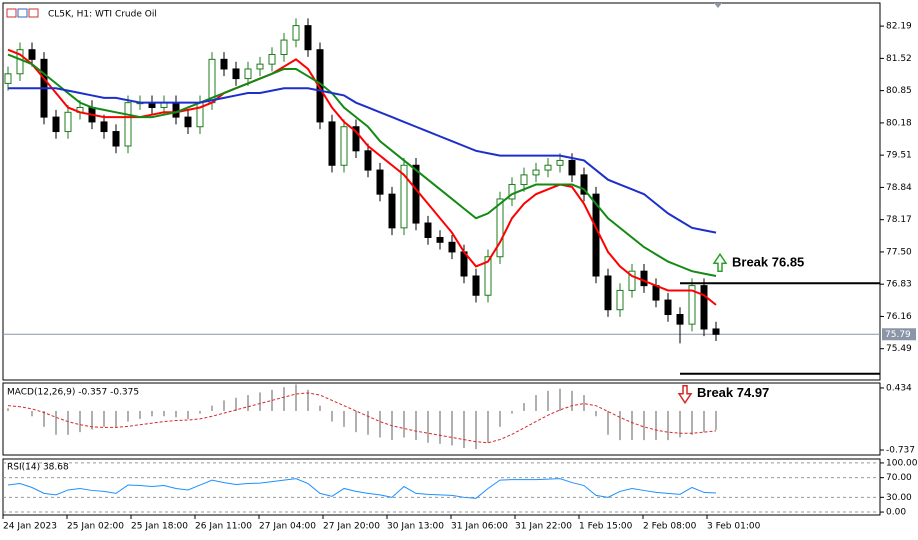 Image resolution: width=918 pixels, height=540 pixels. Describe the element at coordinates (362, 418) in the screenshot. I see `macd-signal` at that location.